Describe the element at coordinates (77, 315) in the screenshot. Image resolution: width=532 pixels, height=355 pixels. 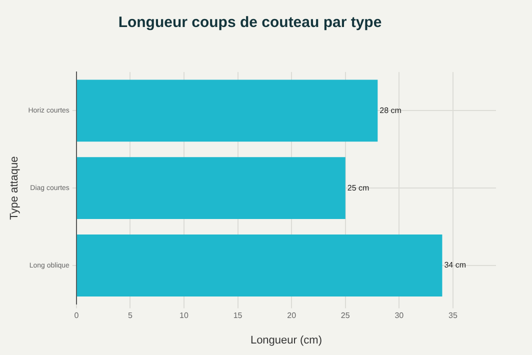
I see `x-tick-label: 0` at that location.